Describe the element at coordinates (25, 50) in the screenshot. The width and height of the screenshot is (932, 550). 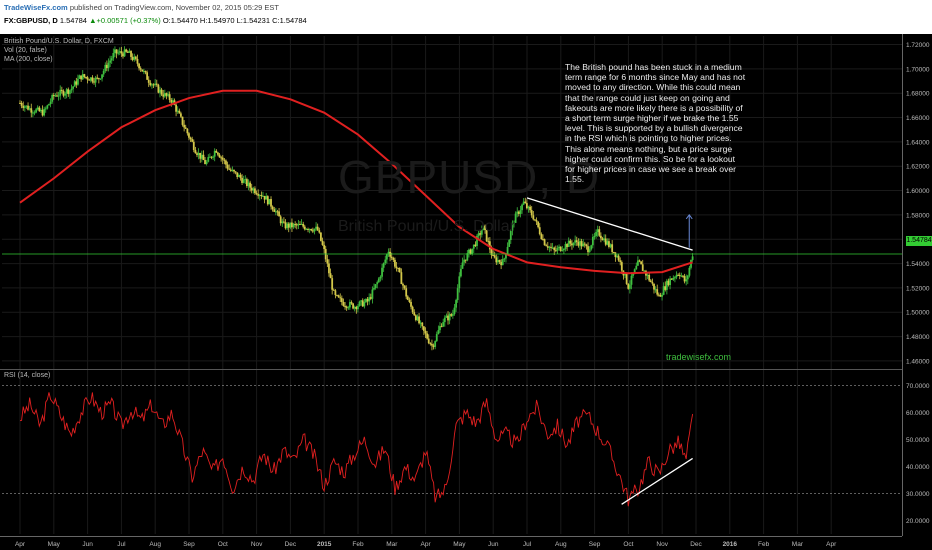
I see `vol-indicator-label: Vol (20, false)` at that location.